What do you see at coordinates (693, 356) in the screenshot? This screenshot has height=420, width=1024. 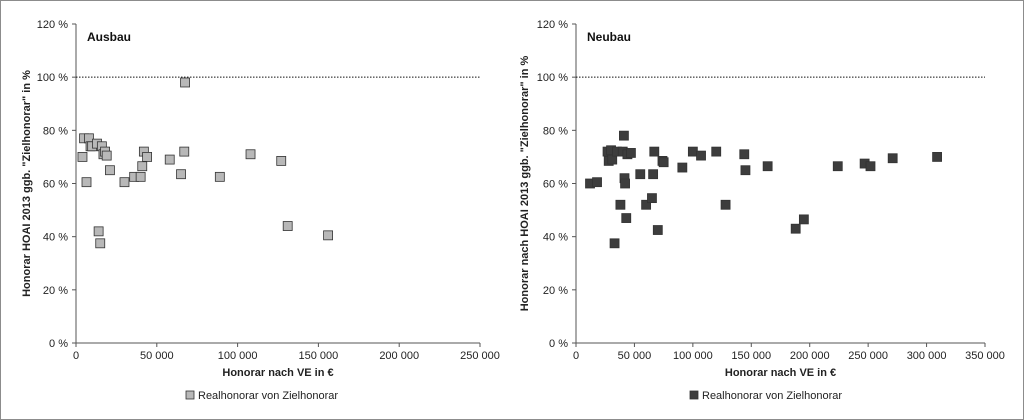 I see `chart-2-x-tick-label: 100 000` at bounding box center [693, 356].